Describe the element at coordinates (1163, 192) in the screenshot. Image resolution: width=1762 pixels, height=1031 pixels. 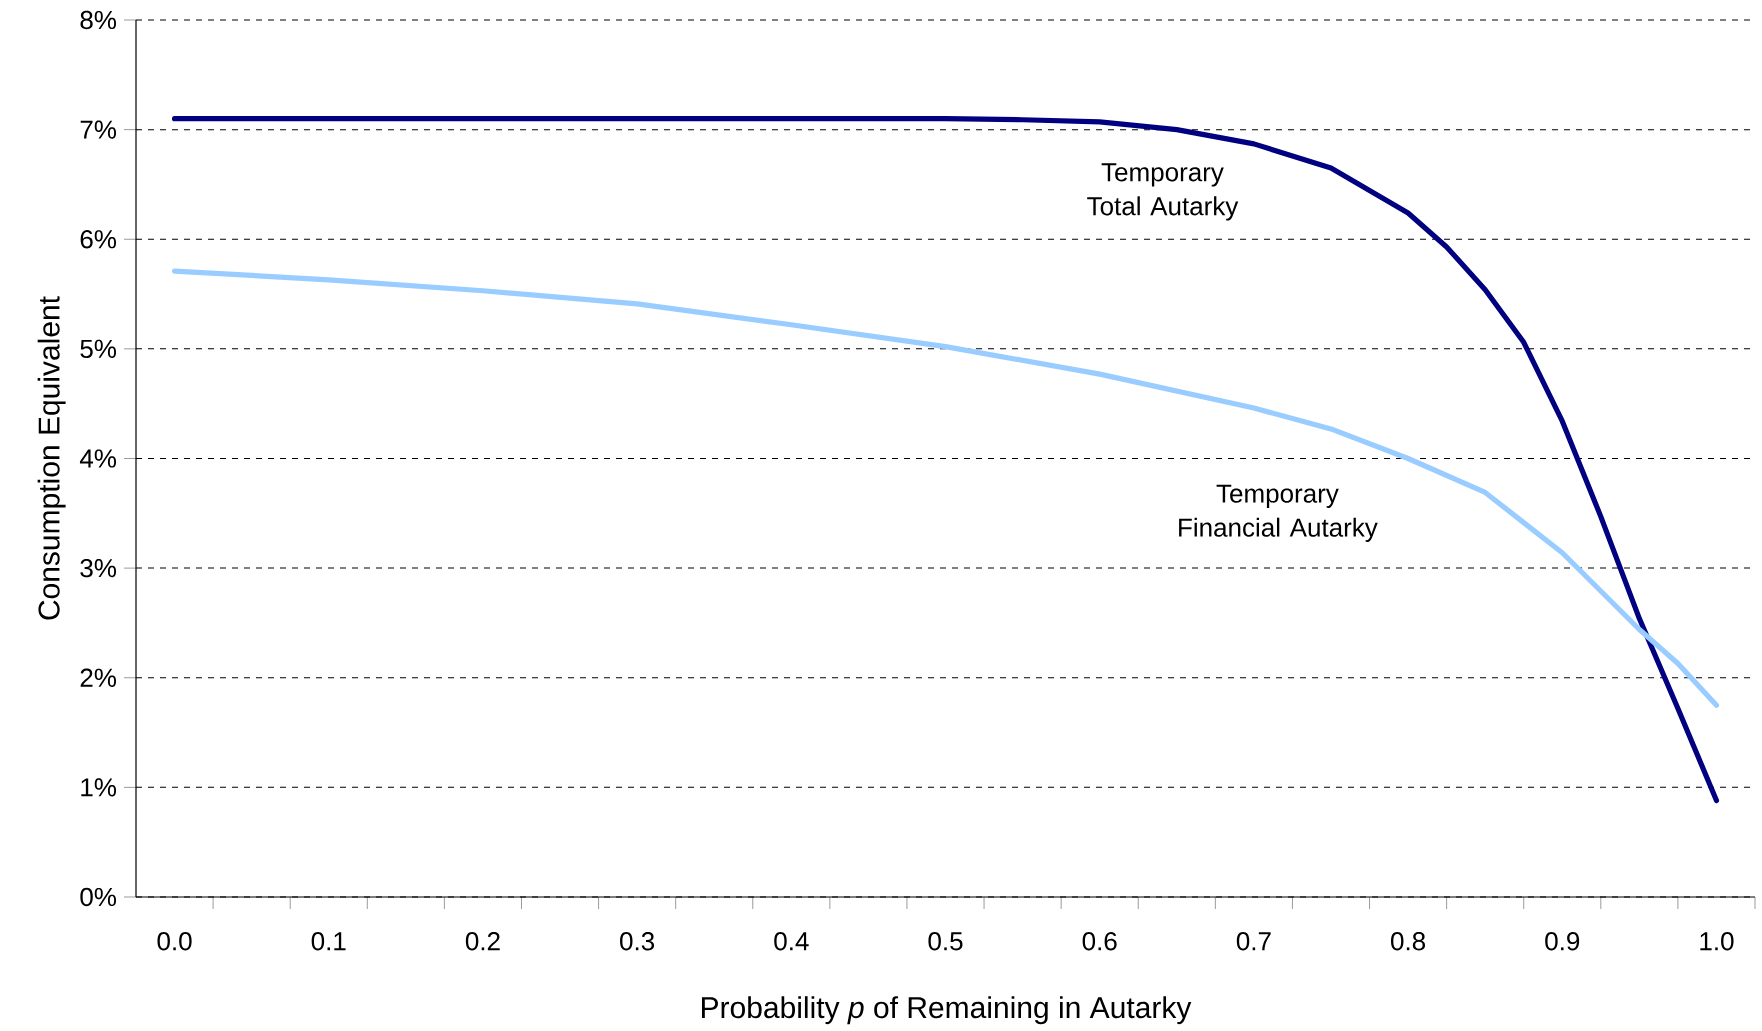
I see `annotation: Temporary Total Autarky` at that location.